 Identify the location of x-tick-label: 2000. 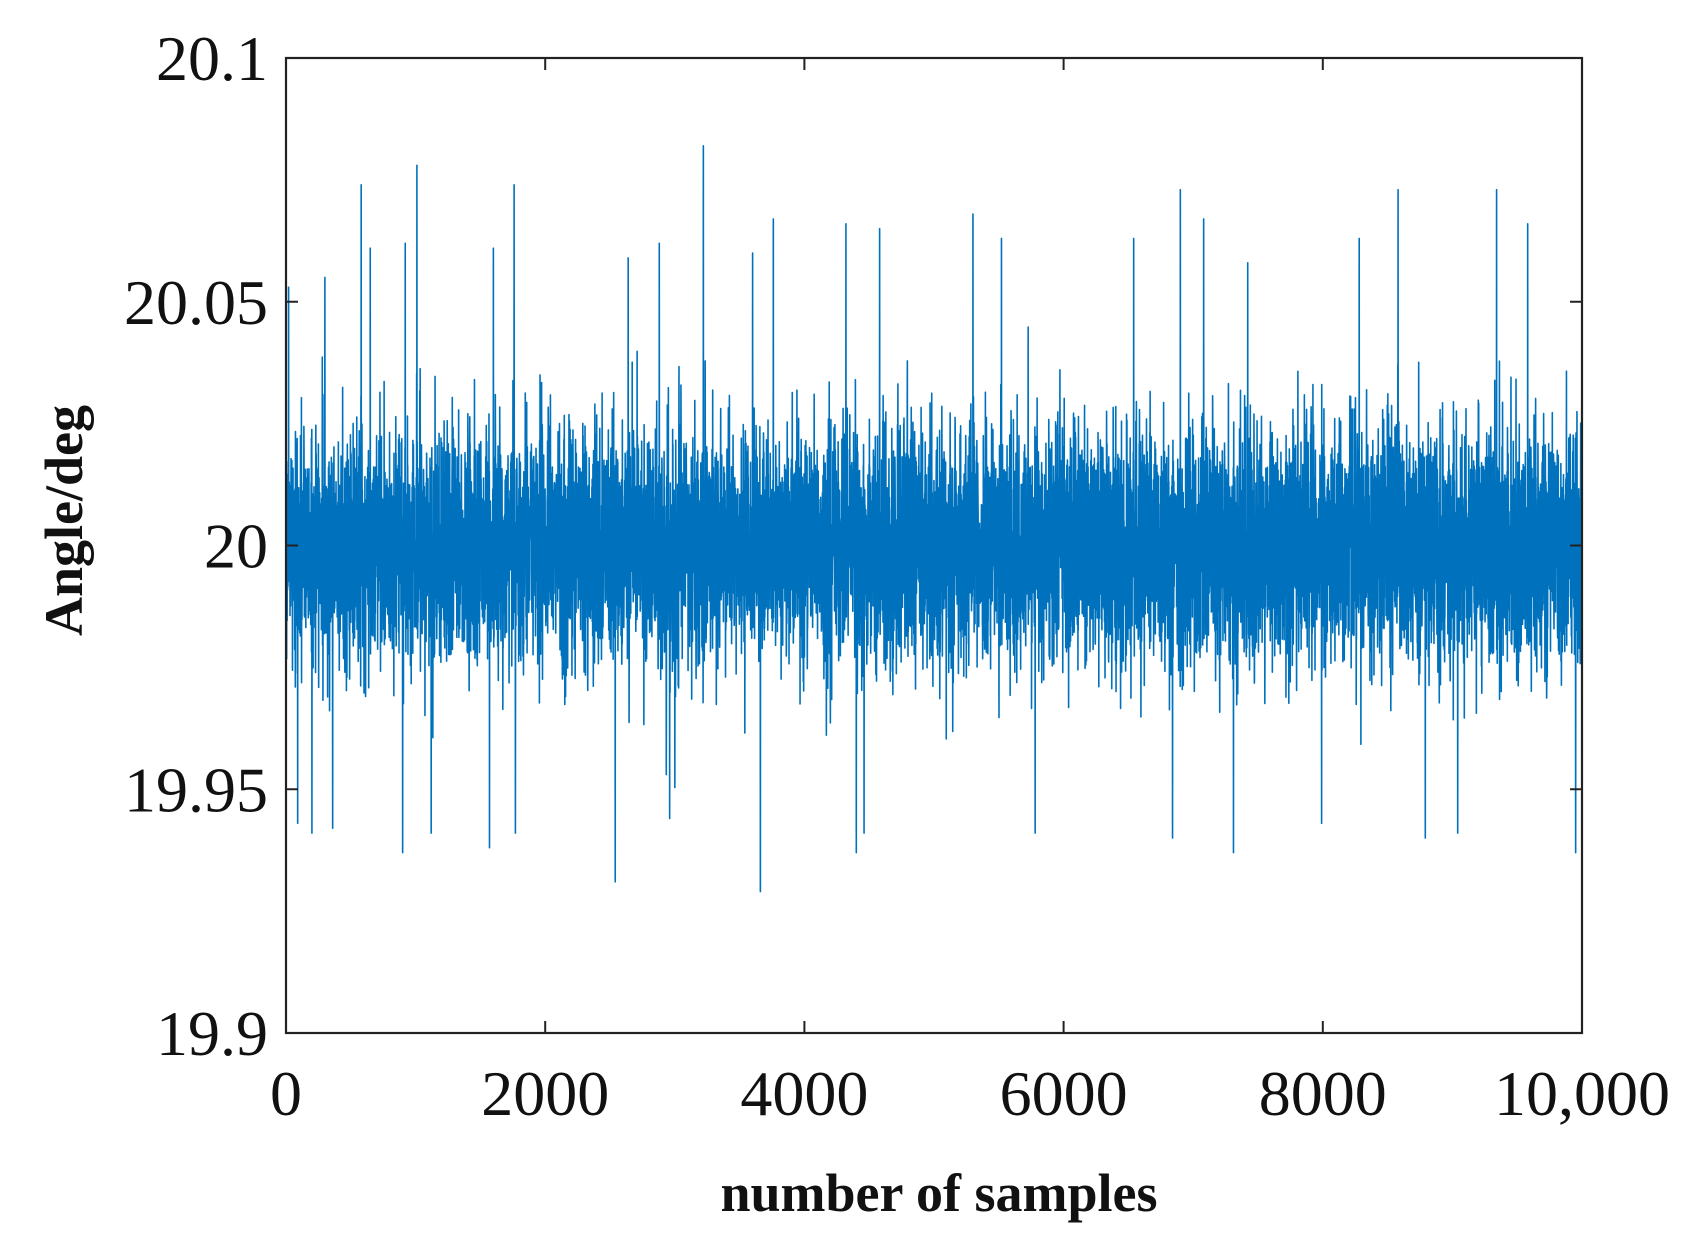
(545, 1093).